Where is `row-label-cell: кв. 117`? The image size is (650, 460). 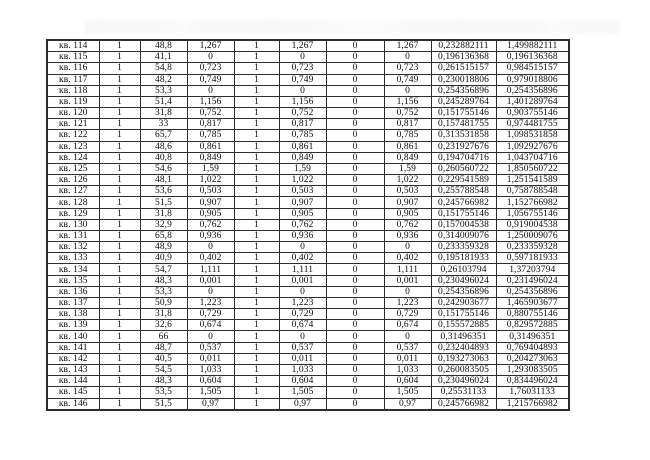 row-label-cell: кв. 117 is located at coordinates (73, 79).